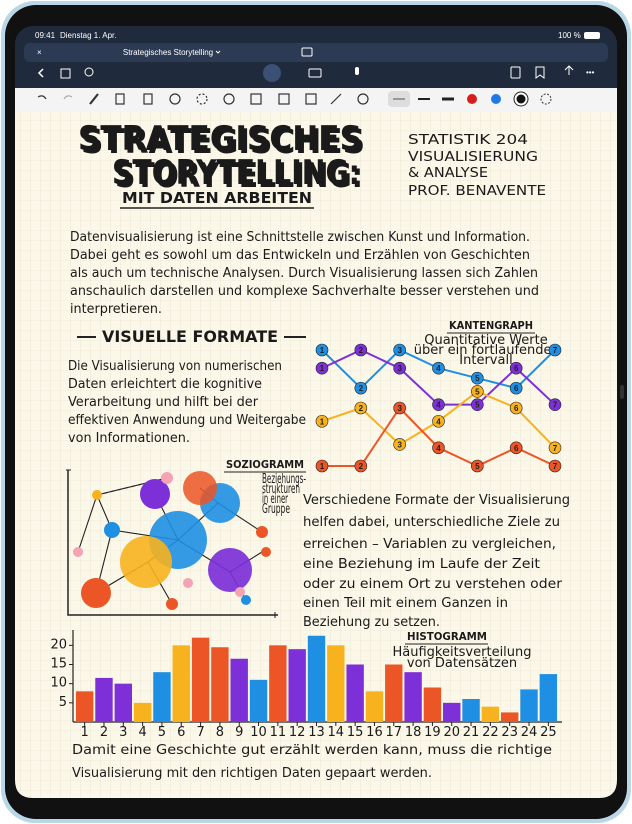  Describe the element at coordinates (355, 732) in the screenshot. I see `x-tick-label: 15` at that location.